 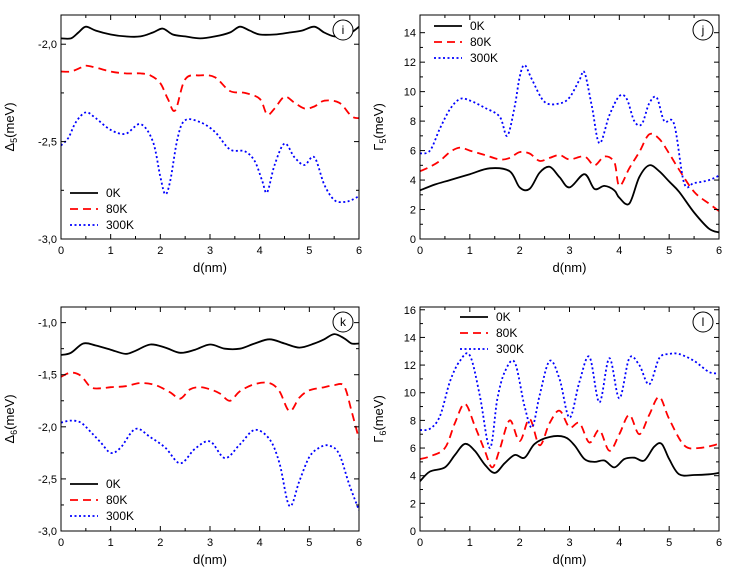 I want to click on panel-label: i, so click(x=343, y=30).